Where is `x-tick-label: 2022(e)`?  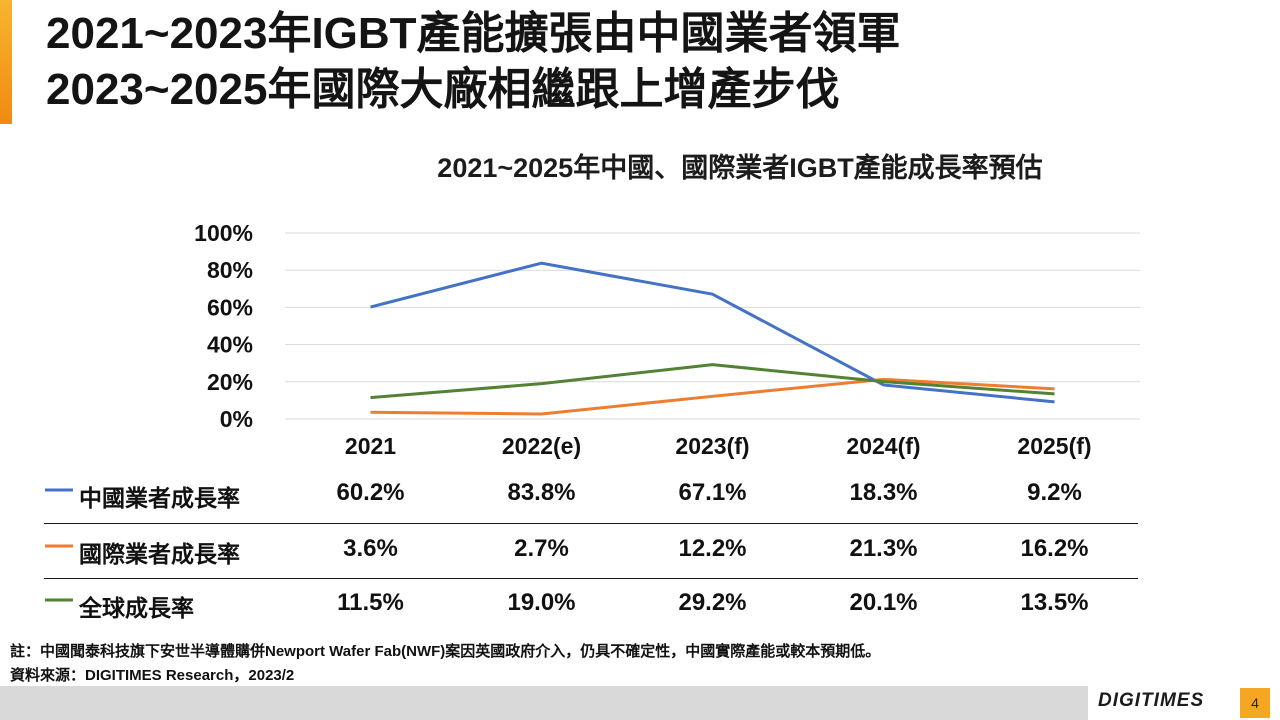 x-tick-label: 2022(e) is located at coordinates (541, 446).